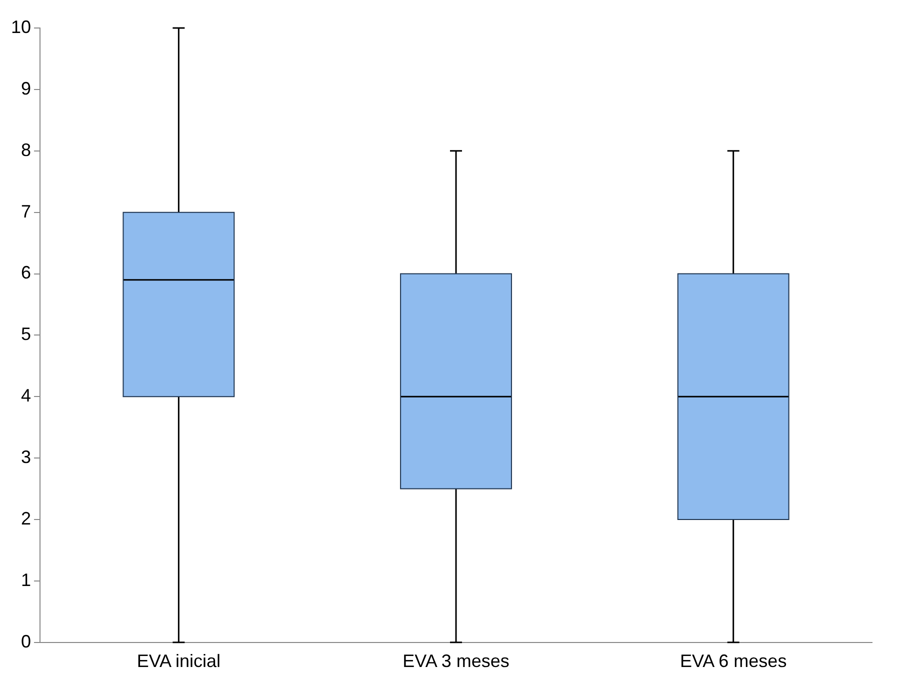 This screenshot has width=900, height=684. I want to click on x-tick-label: EVA inicial, so click(178, 661).